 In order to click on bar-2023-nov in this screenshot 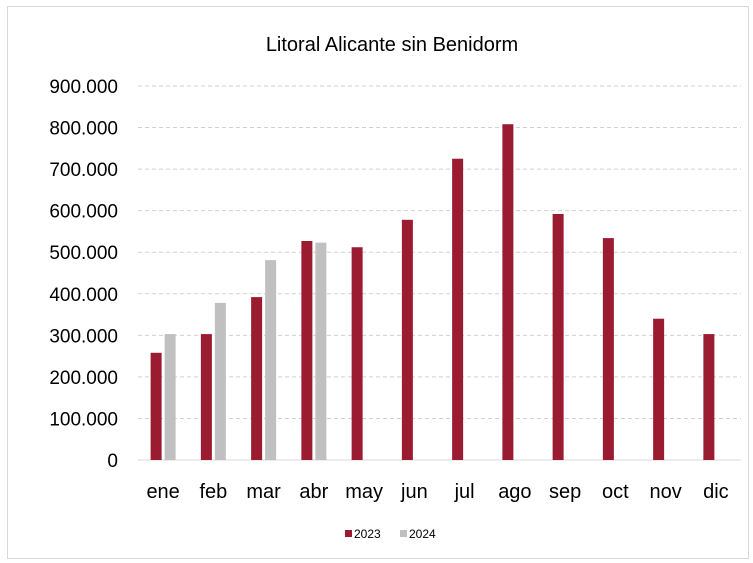, I will do `click(659, 389)`.